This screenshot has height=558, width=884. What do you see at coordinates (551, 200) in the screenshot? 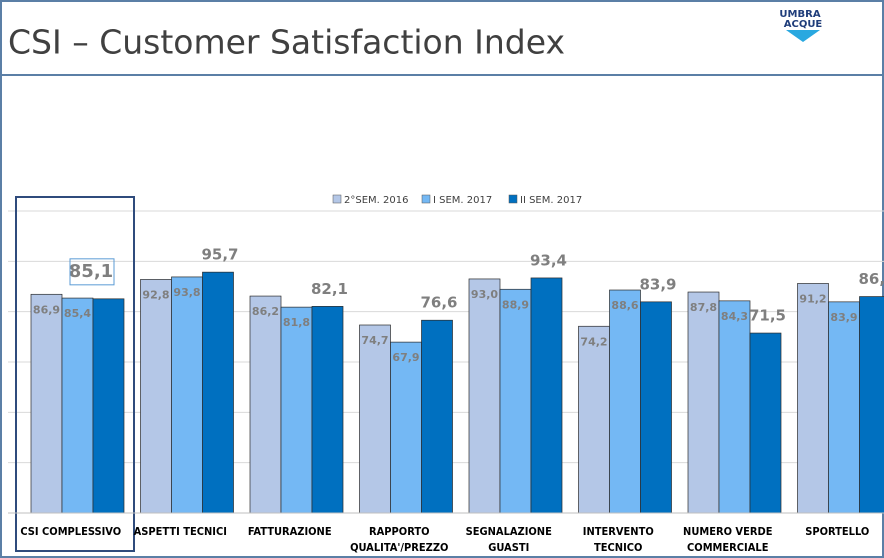
I see `legend-label: II SEM. 2017` at bounding box center [551, 200].